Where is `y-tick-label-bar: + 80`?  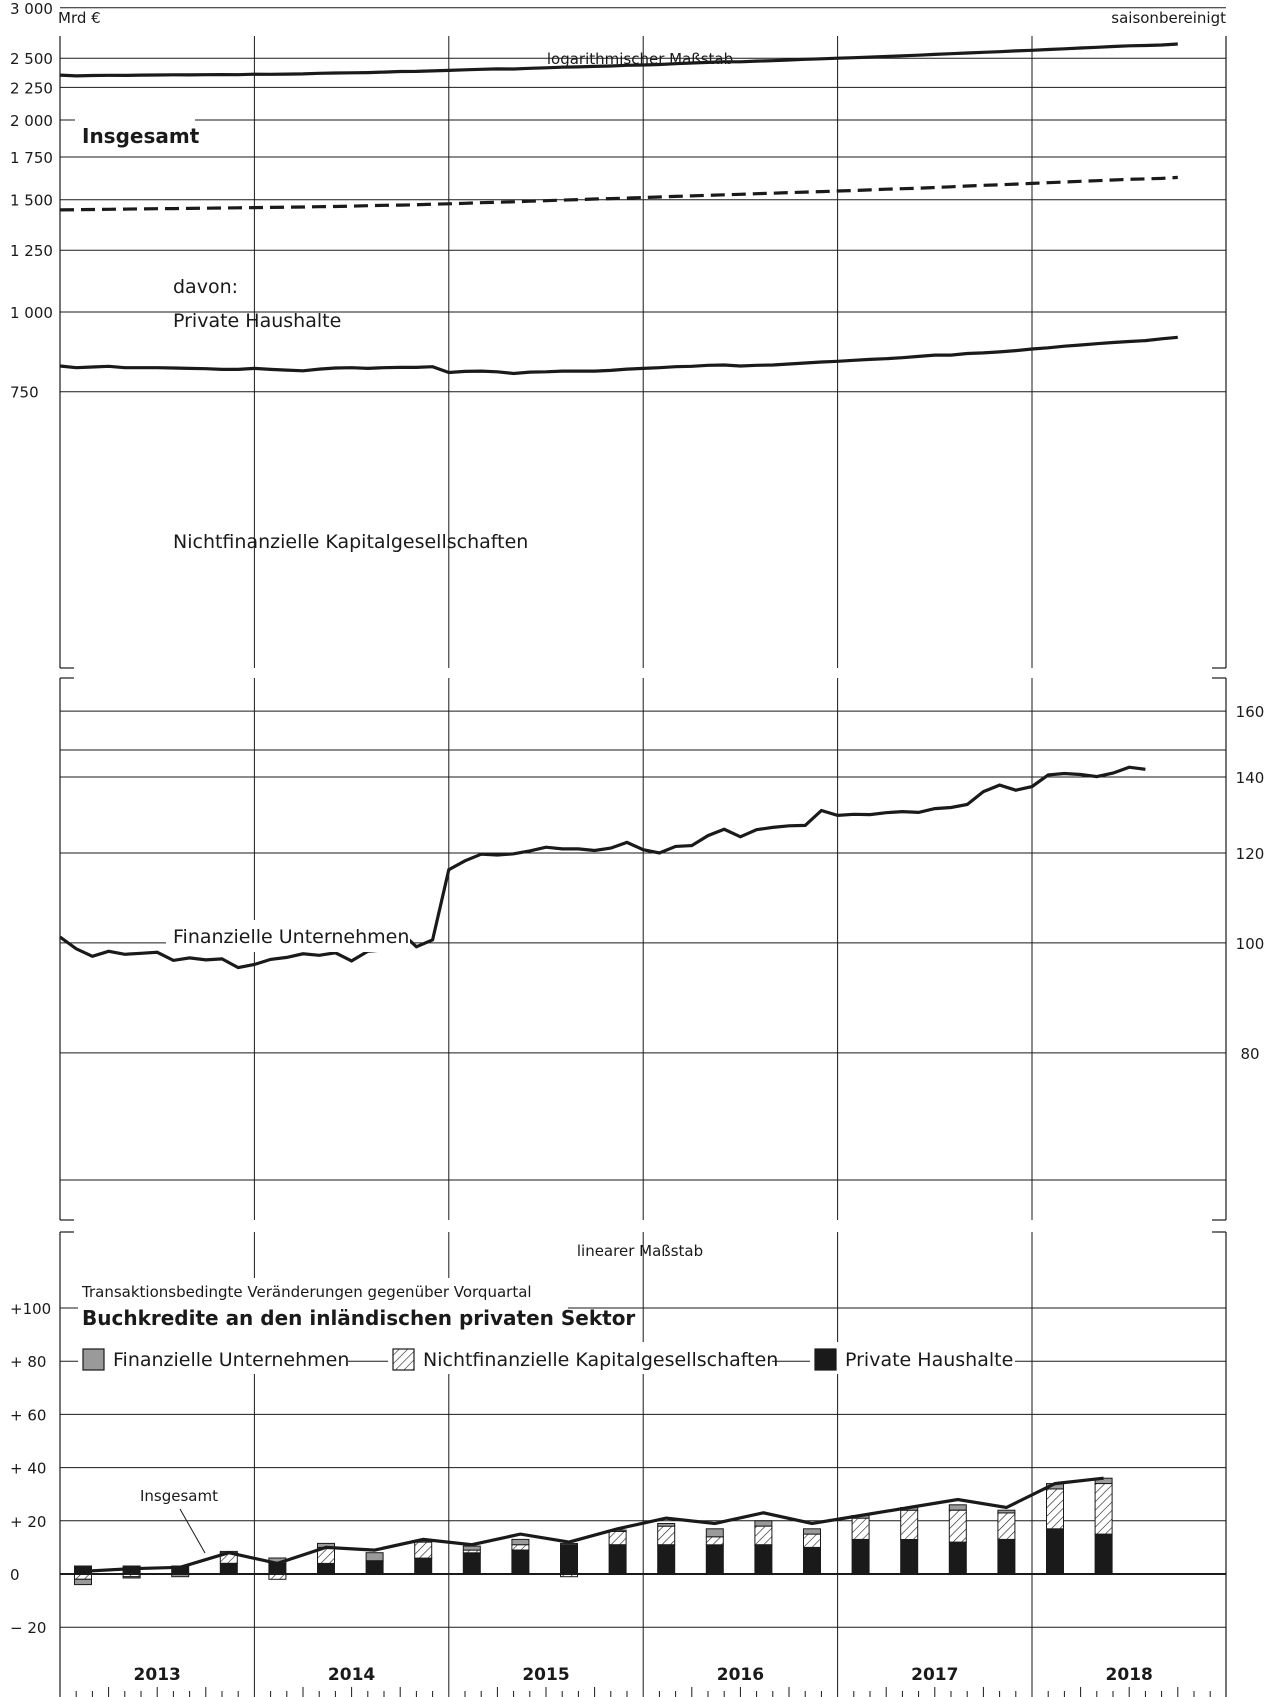 y-tick-label-bar: + 80 is located at coordinates (28, 1362).